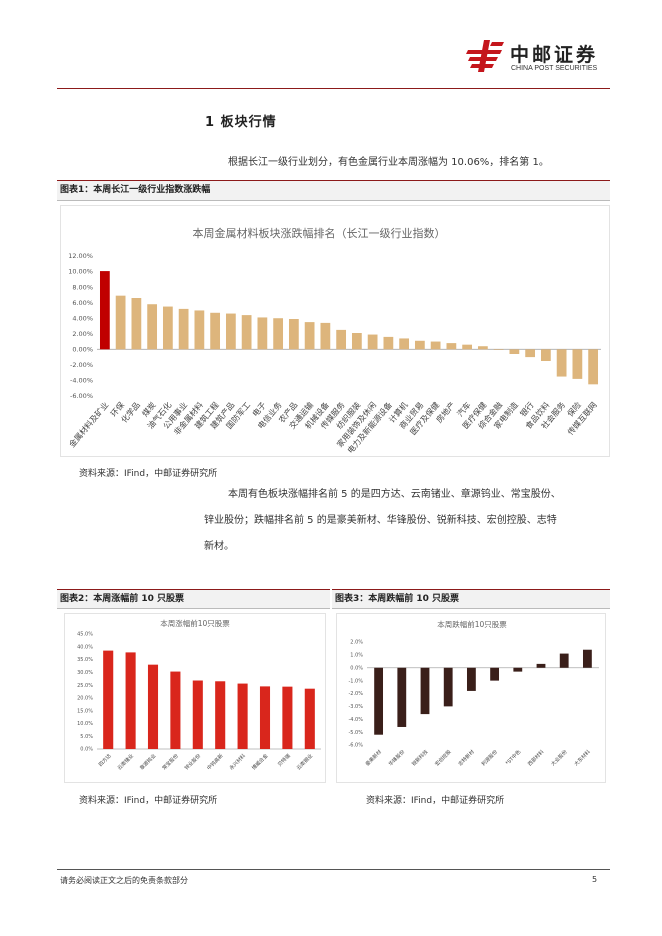 The height and width of the screenshot is (936, 662). I want to click on company-logo: 中邮证券 CHINA POST SECURITIES, so click(541, 58).